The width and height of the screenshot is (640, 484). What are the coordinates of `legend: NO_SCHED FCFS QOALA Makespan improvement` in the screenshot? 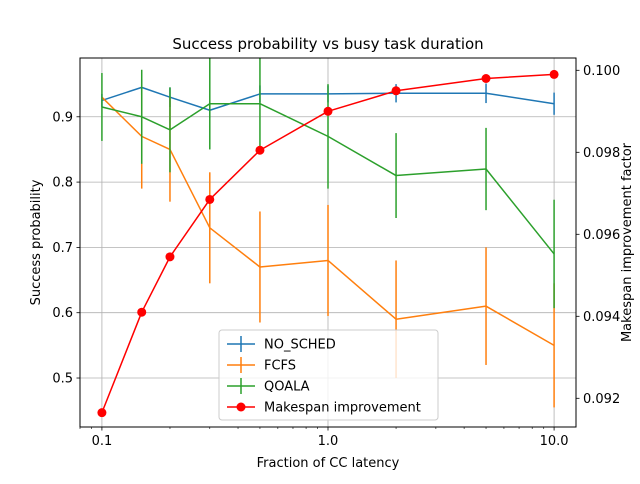 It's located at (328, 375).